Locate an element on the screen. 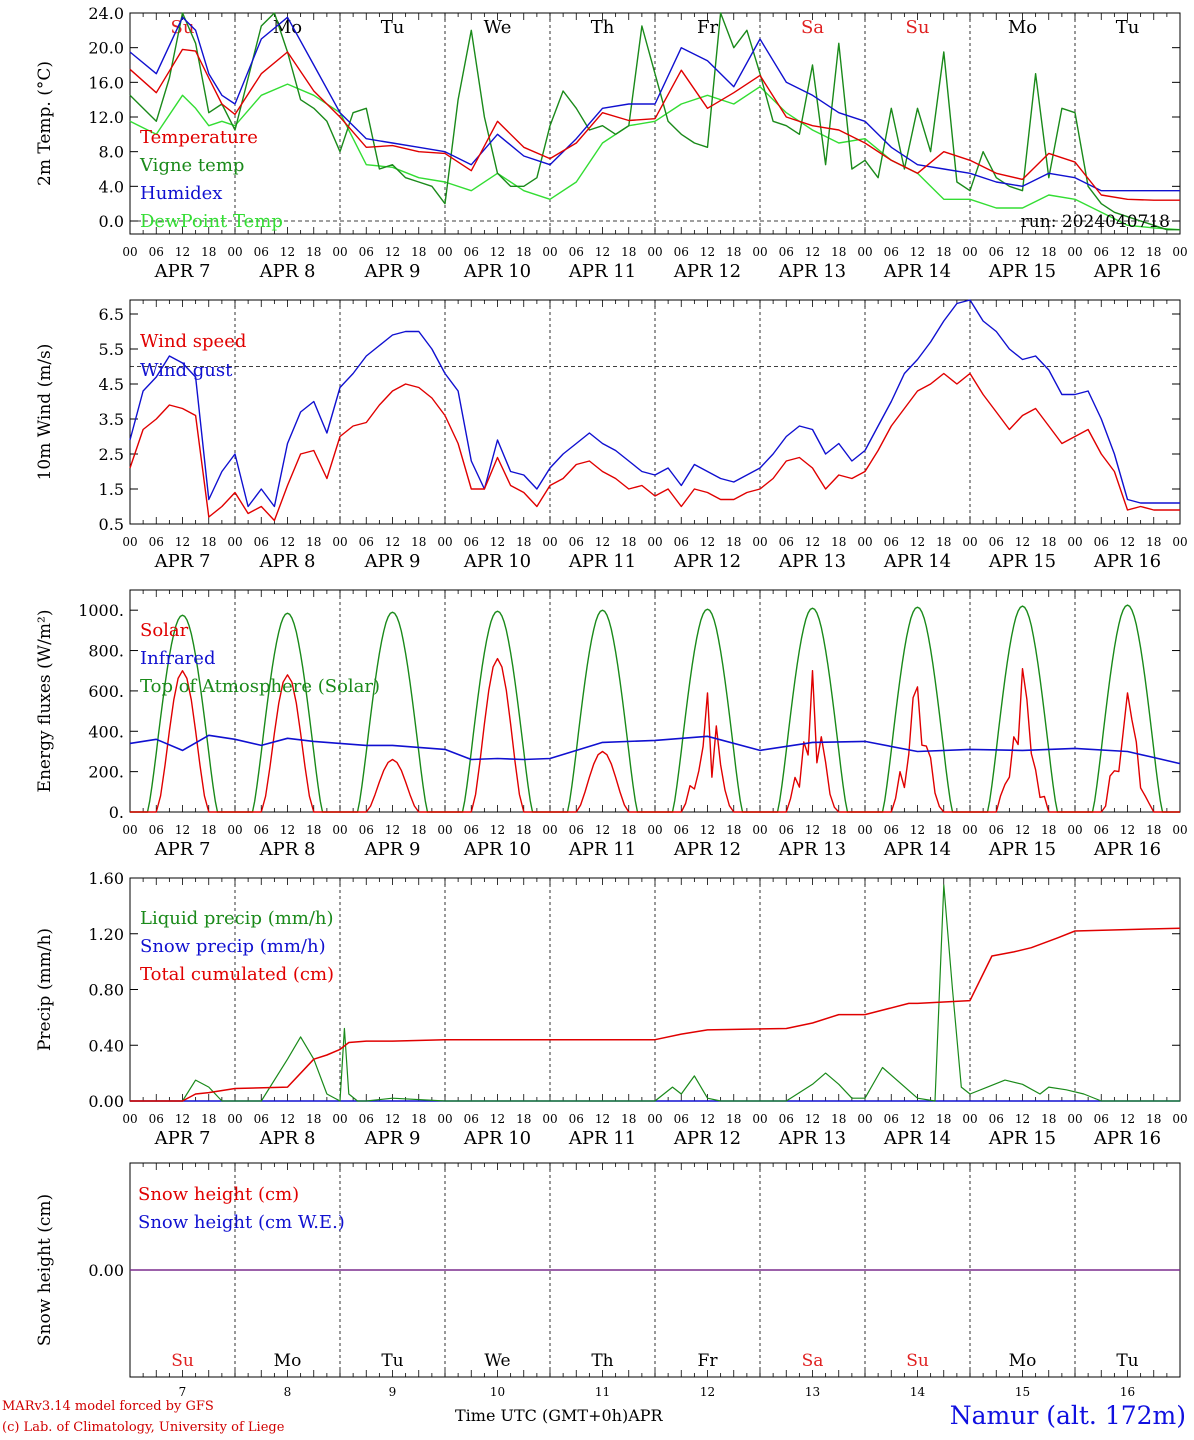 This screenshot has width=1194, height=1440. day-number-label: 7 is located at coordinates (183, 1392).